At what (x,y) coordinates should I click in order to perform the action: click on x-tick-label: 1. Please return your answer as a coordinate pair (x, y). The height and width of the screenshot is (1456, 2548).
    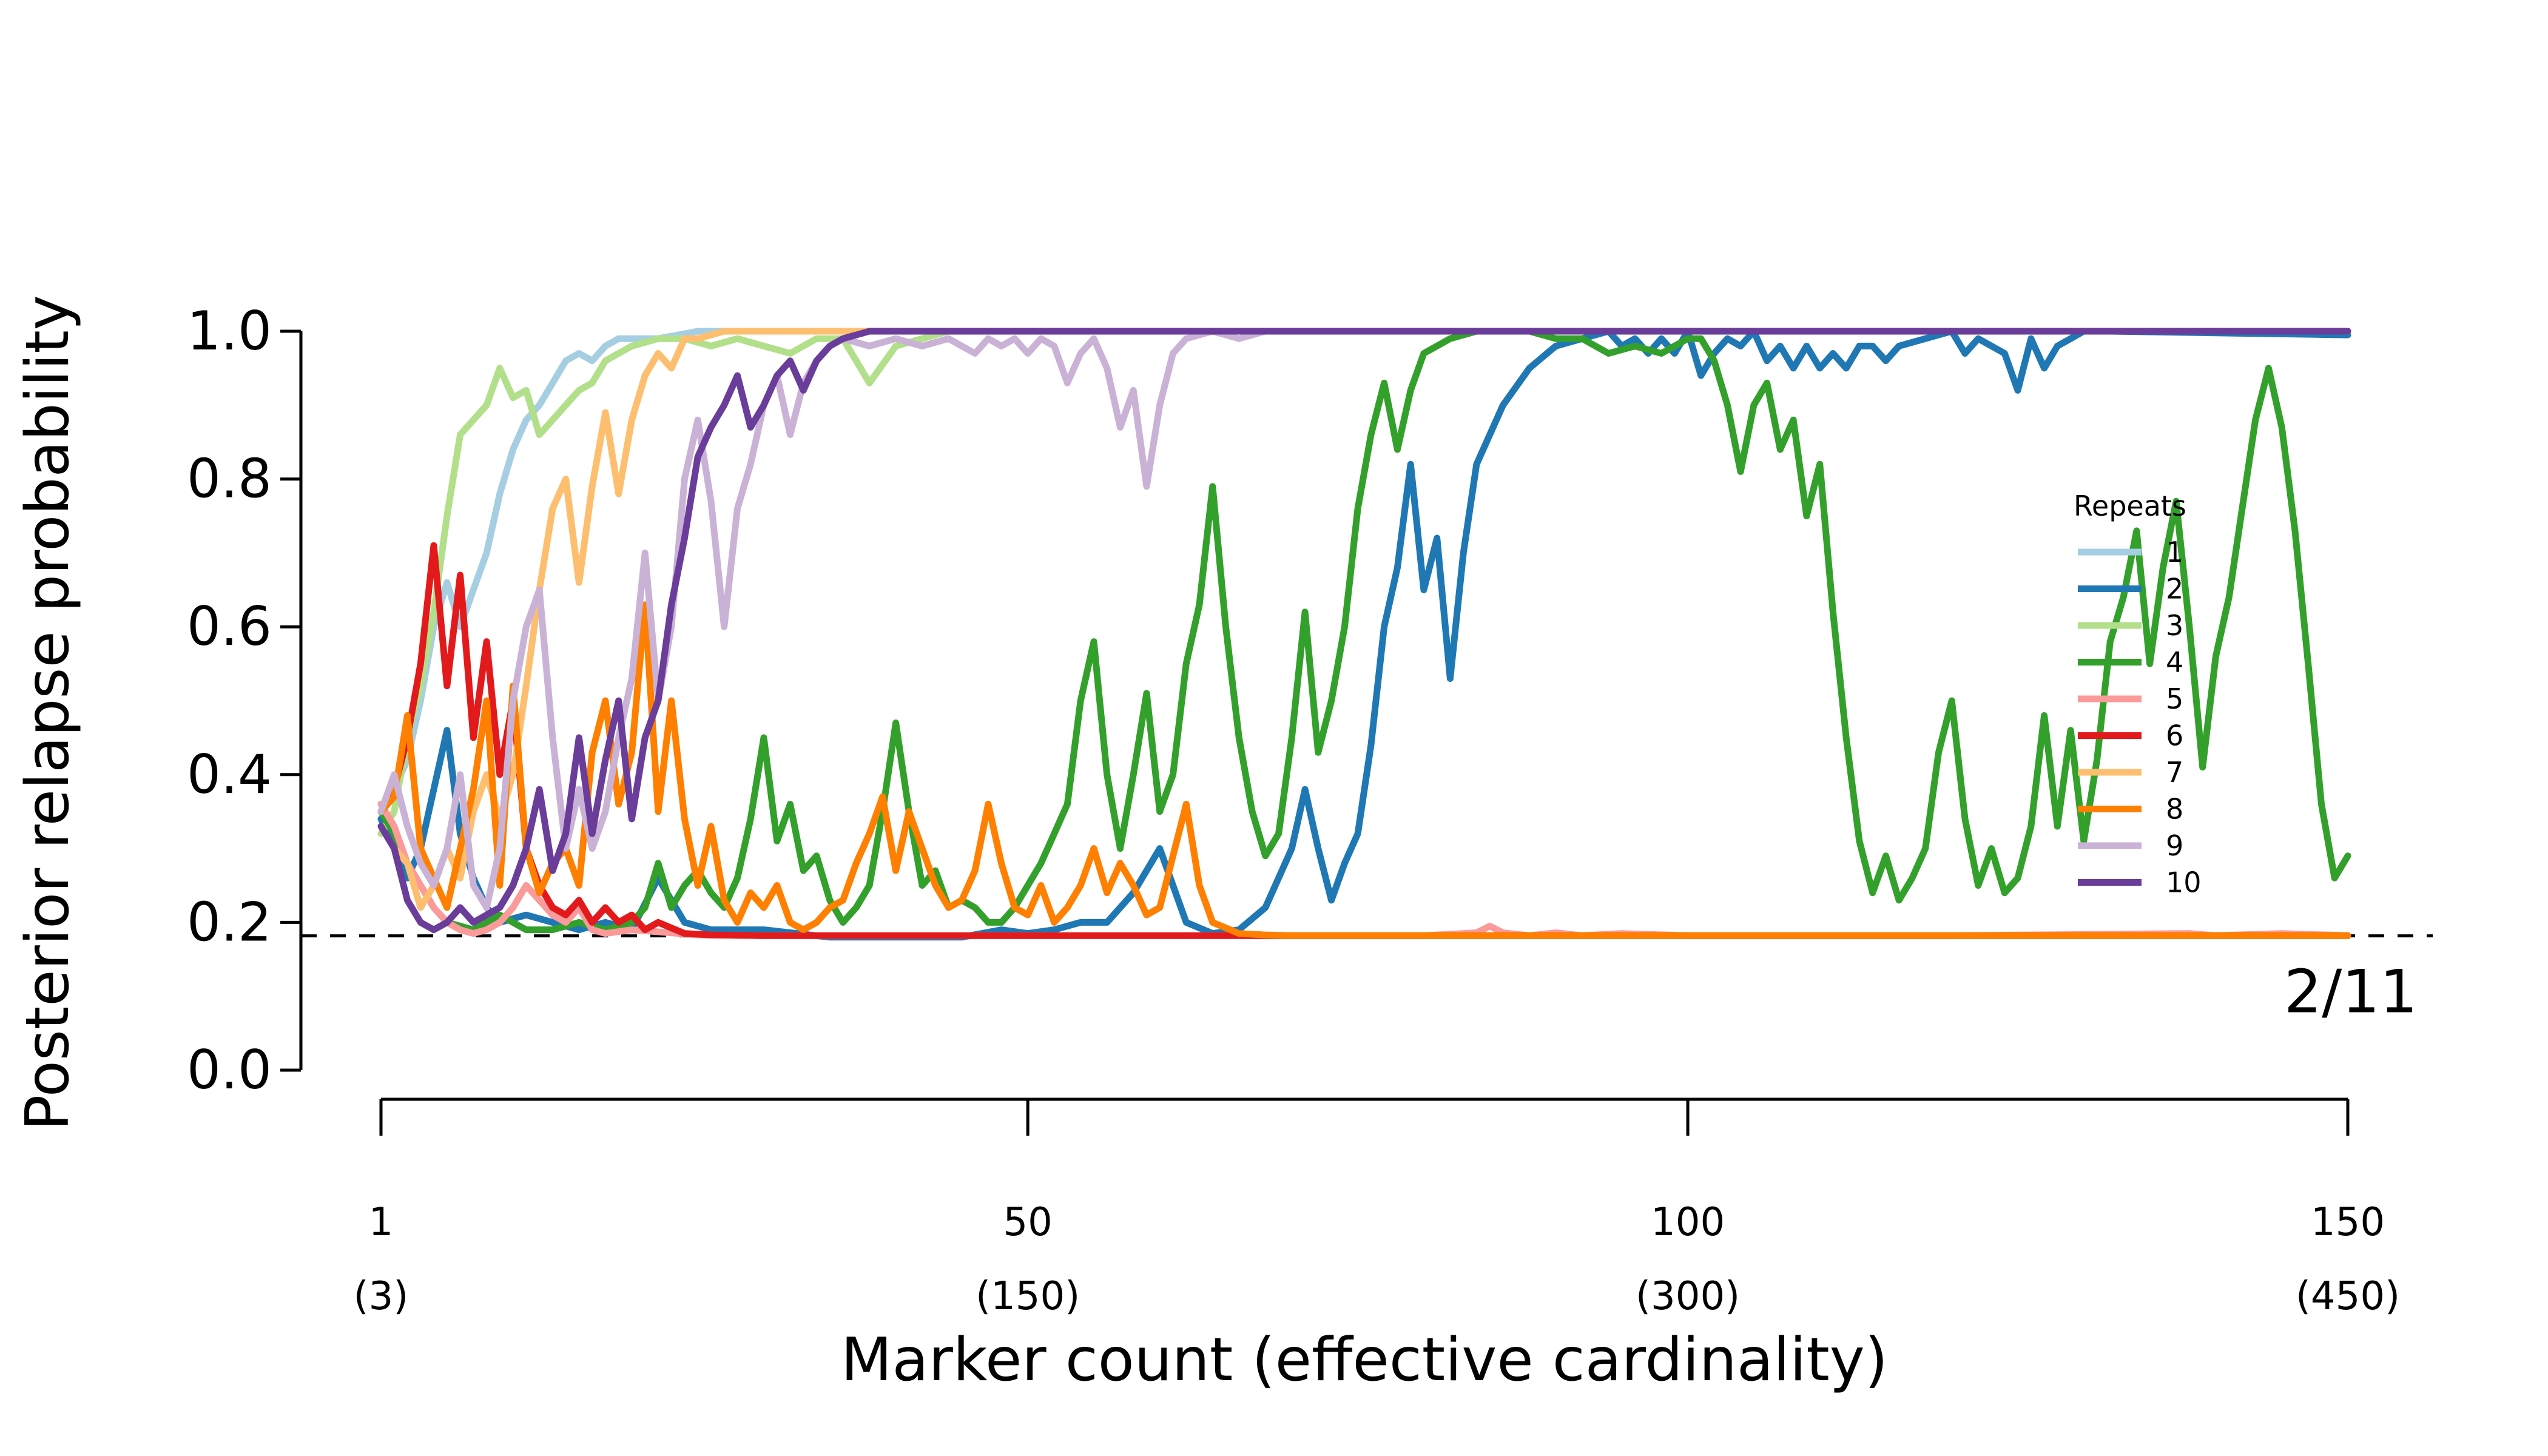
    Looking at the image, I should click on (381, 1222).